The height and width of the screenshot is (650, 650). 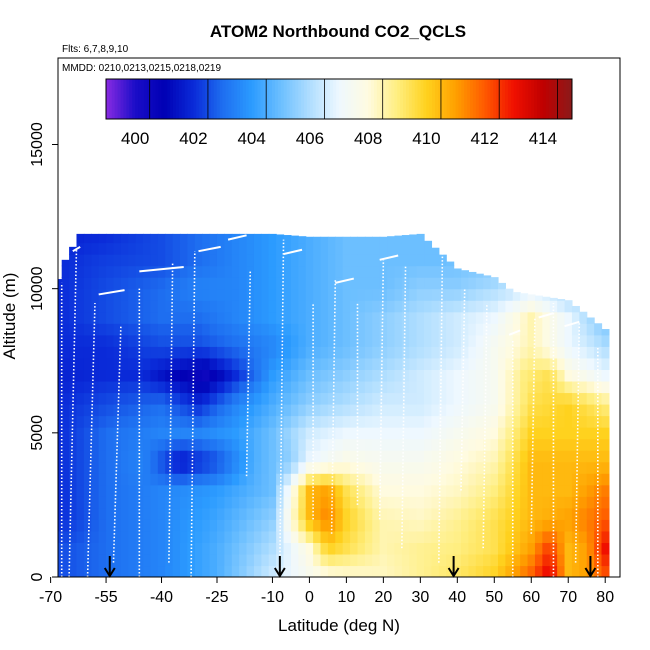 What do you see at coordinates (37, 433) in the screenshot?
I see `y-tick-label: 5000` at bounding box center [37, 433].